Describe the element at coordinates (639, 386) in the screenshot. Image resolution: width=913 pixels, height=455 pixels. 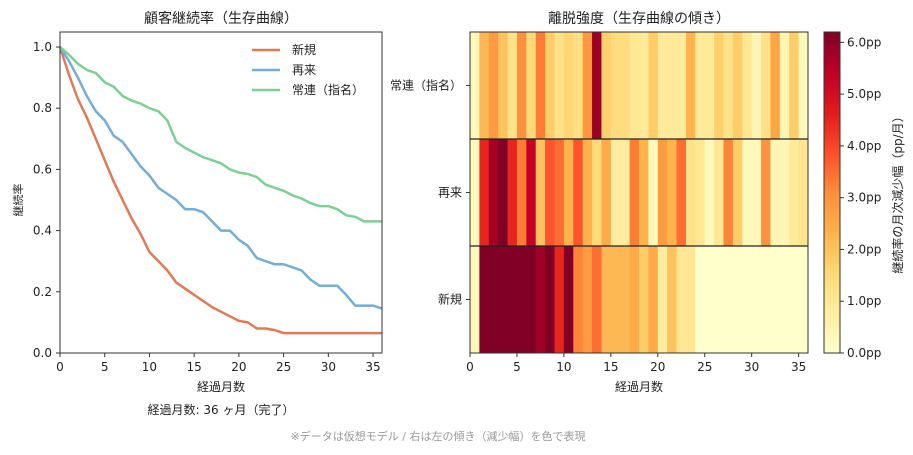
I see `right-x-label: 経過月数` at that location.